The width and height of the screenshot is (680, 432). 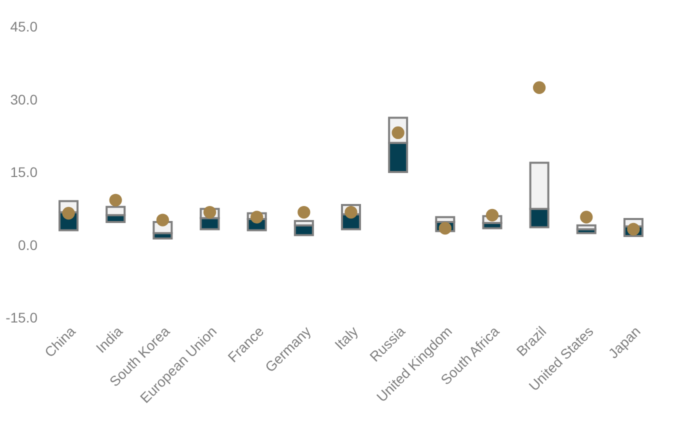 I want to click on y-tick-label: 30.0, so click(x=24, y=99).